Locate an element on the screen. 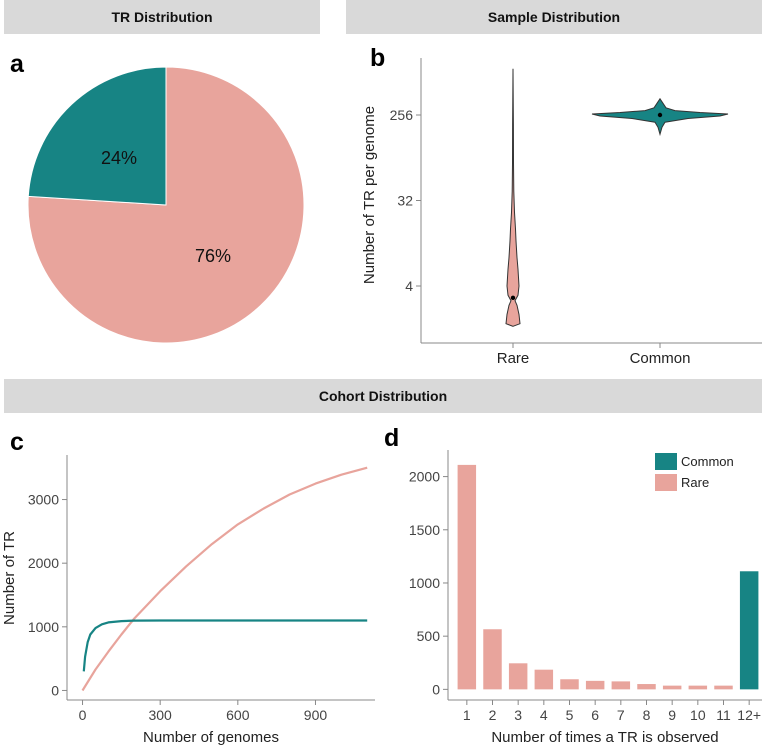 The height and width of the screenshot is (746, 766). x-tick-label: Common is located at coordinates (660, 358).